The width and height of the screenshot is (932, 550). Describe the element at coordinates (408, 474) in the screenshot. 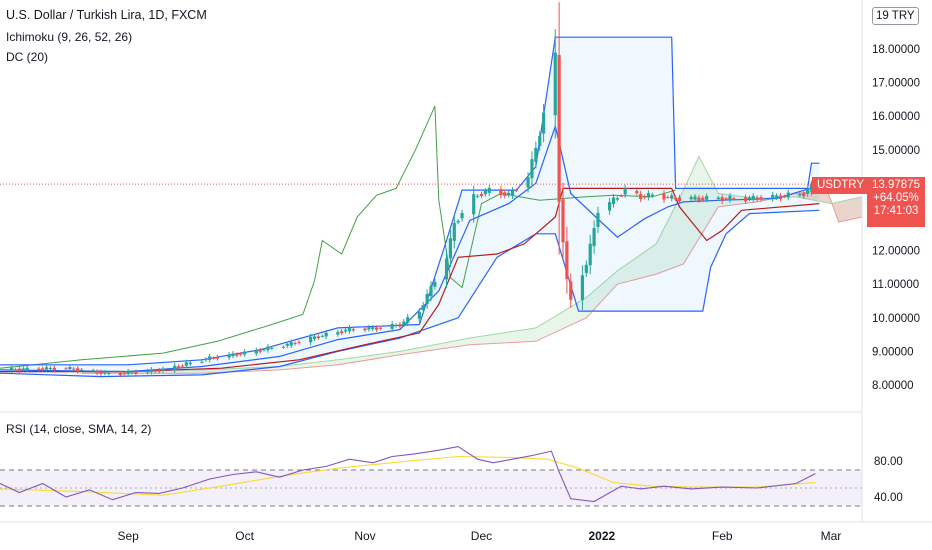

I see `rsi-line` at that location.